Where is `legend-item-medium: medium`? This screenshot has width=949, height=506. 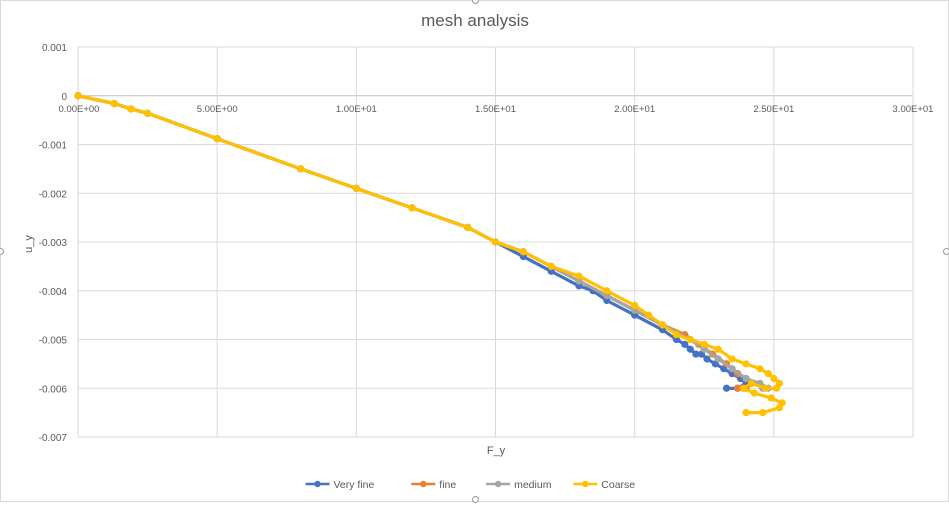 legend-item-medium: medium is located at coordinates (519, 485).